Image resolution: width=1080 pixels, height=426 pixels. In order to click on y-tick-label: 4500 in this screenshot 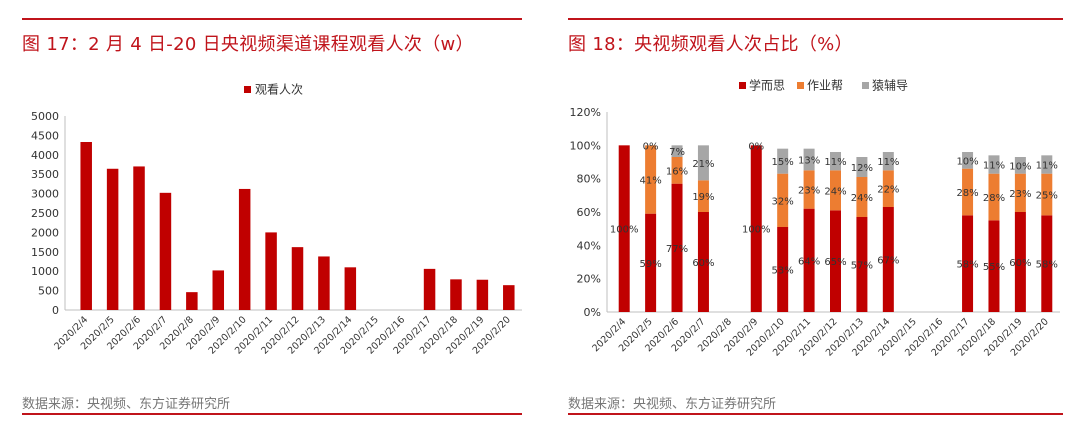, I will do `click(45, 135)`.